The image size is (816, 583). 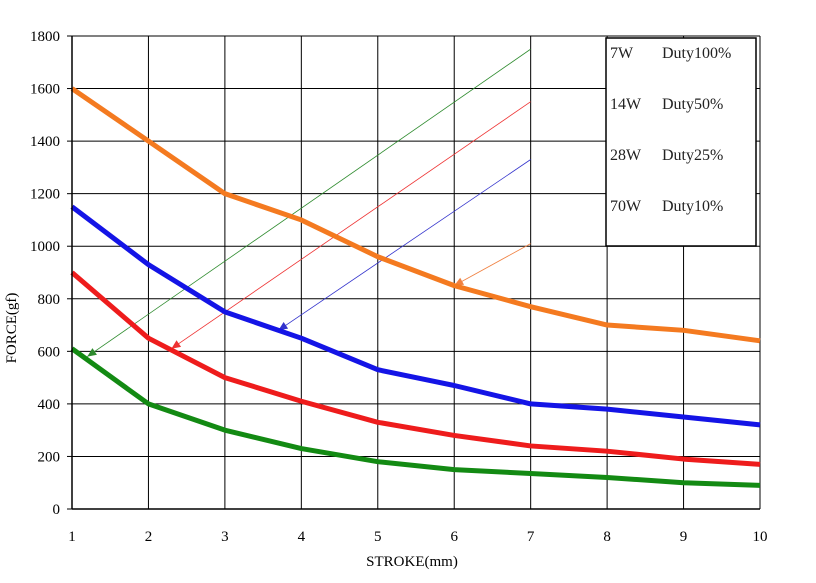 I want to click on y-tick-labels: 0 200 400 600 800 1000 1200 1400 1600 1800, so click(x=45, y=273).